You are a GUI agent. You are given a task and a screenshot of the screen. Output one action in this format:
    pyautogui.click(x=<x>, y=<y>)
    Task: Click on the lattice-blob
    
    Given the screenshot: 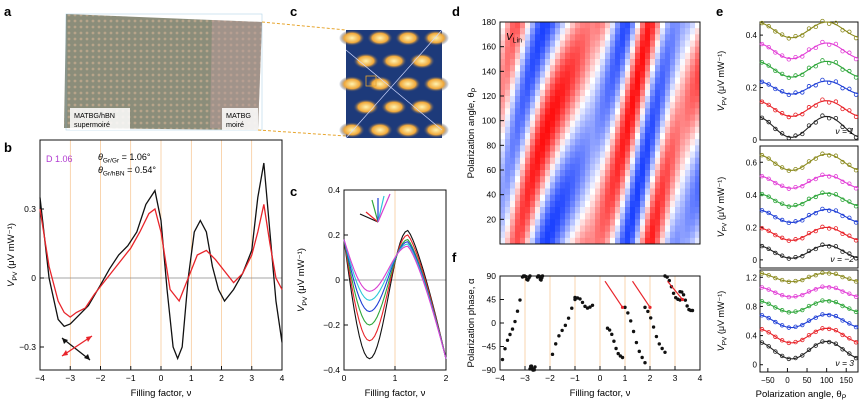 What is the action you would take?
    pyautogui.click(x=352, y=38)
    